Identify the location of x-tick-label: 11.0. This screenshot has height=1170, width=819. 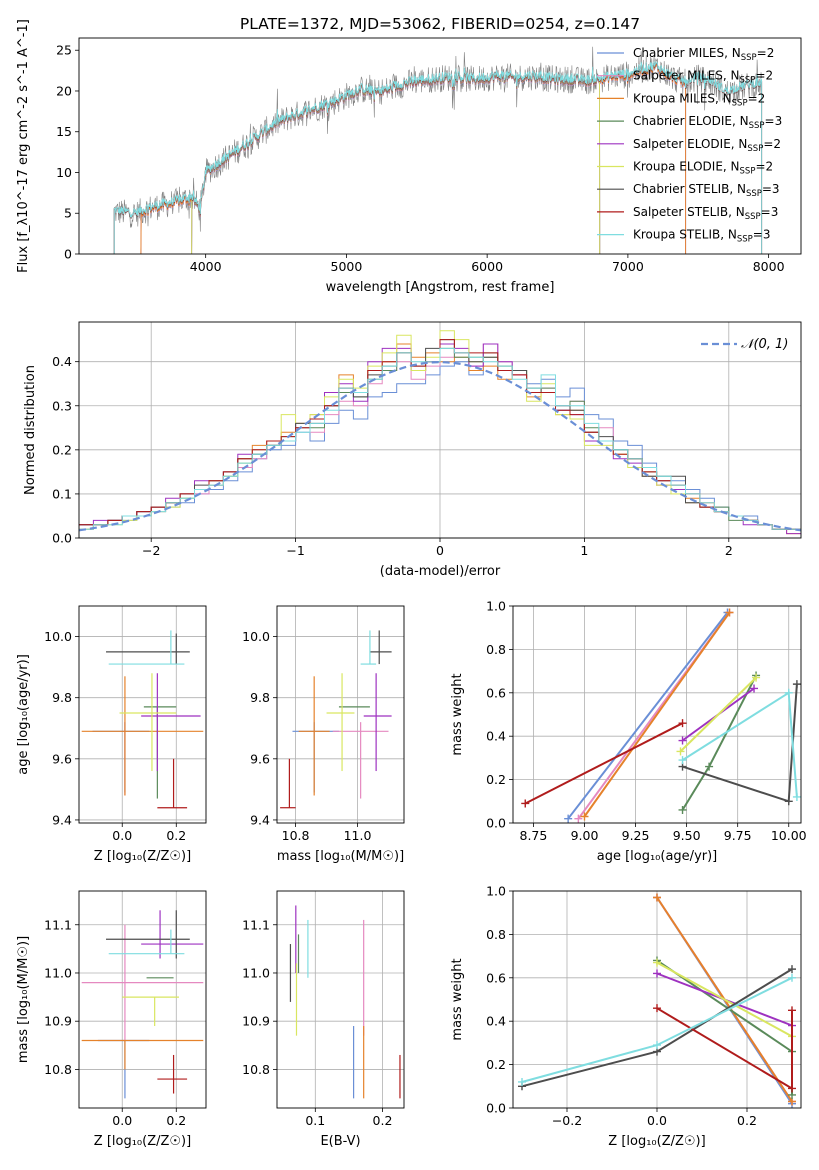
(358, 835).